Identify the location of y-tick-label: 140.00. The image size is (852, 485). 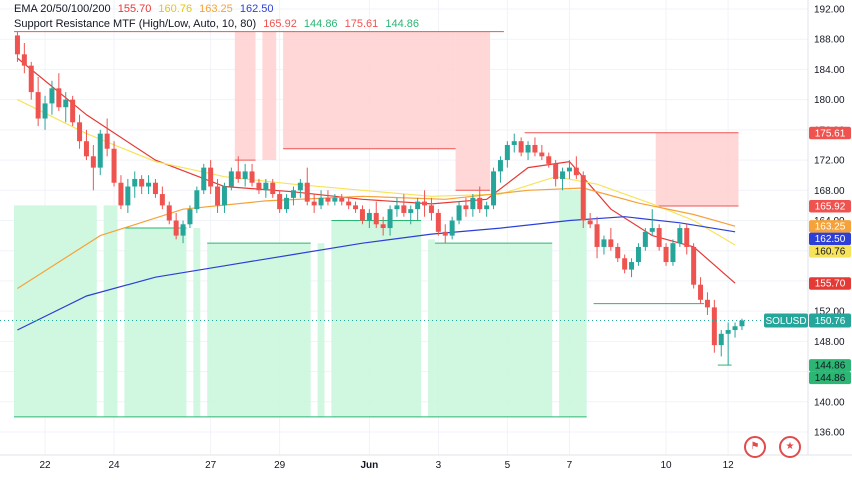
(829, 402).